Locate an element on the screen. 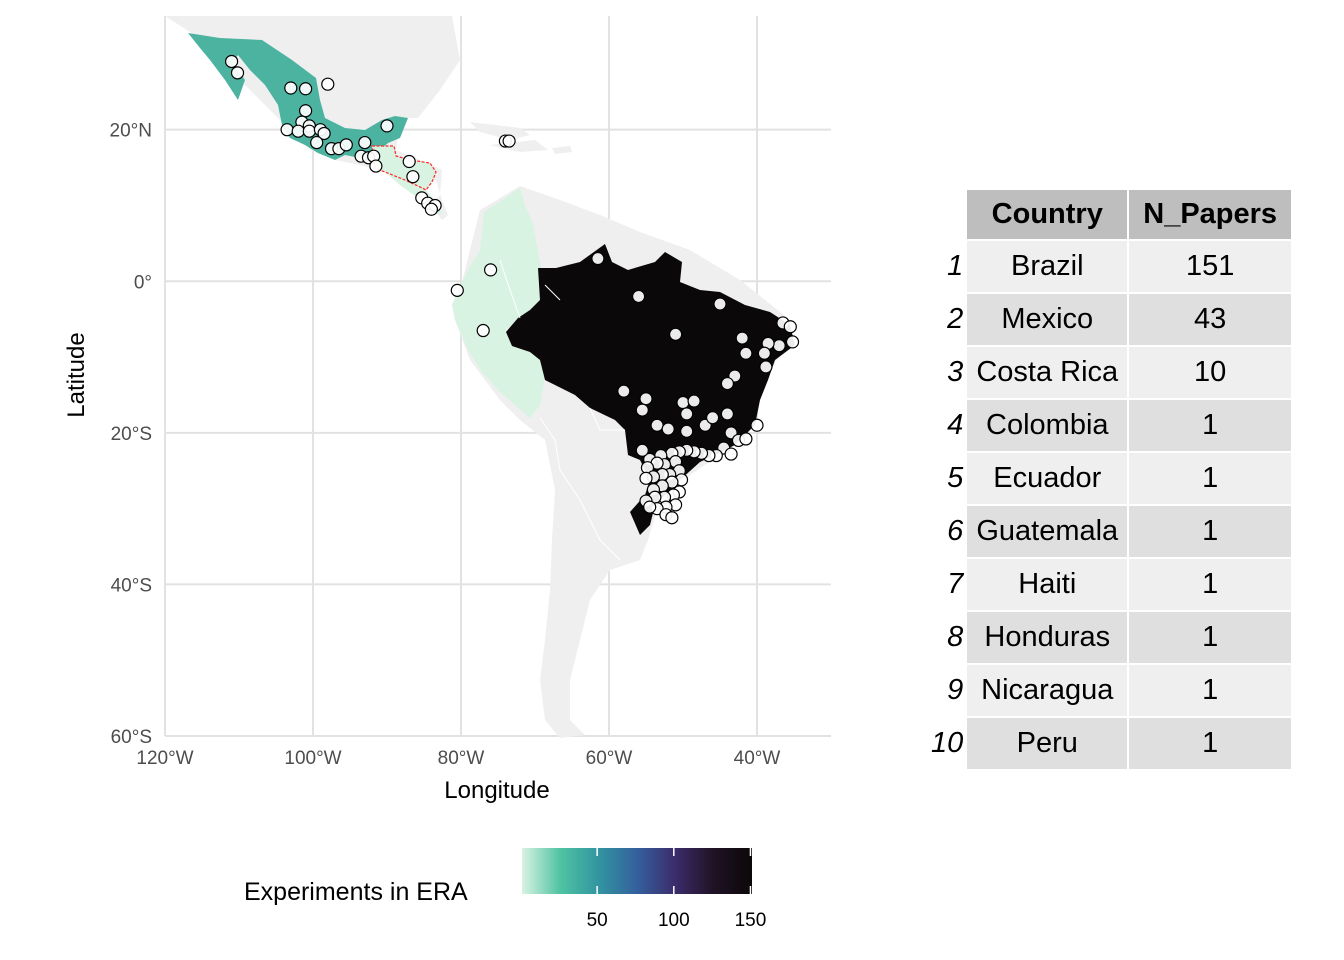  y-axis-title: Latitude is located at coordinates (76, 374).